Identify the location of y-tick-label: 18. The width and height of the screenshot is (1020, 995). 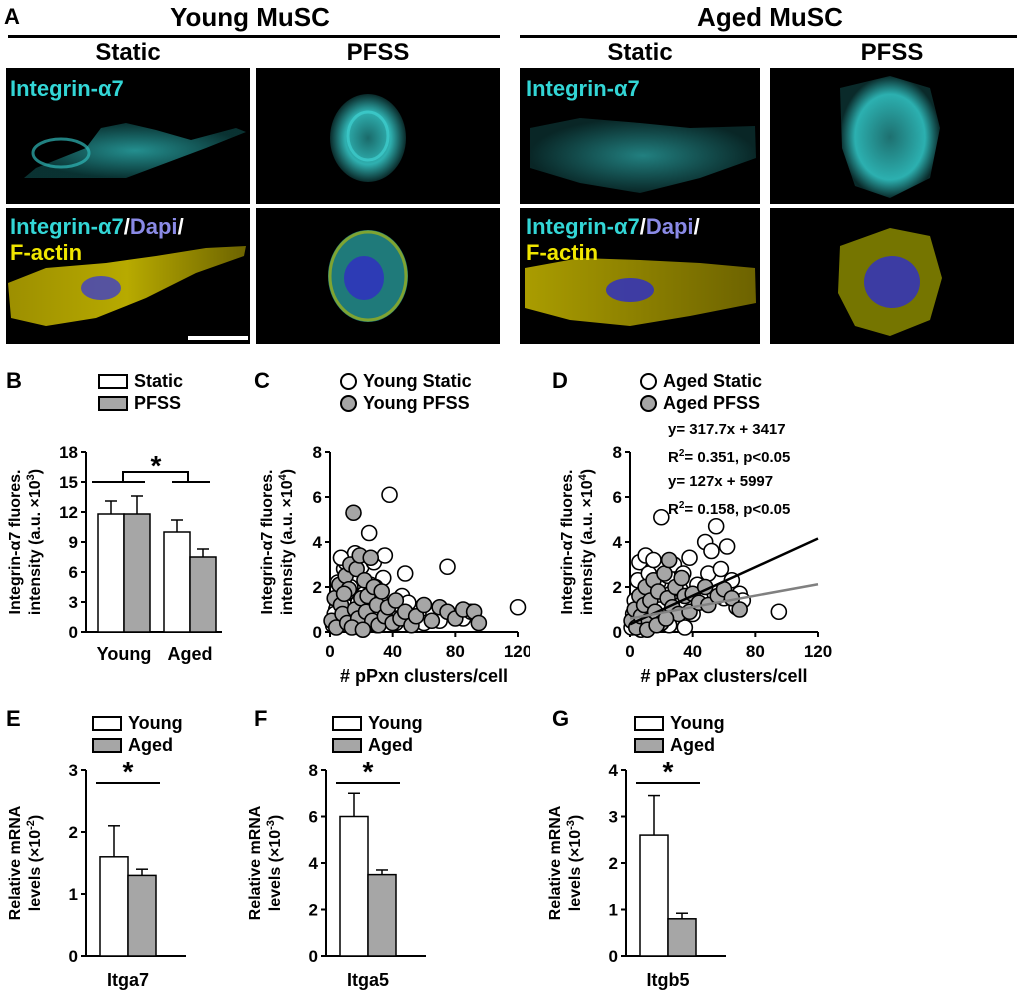
(68, 452).